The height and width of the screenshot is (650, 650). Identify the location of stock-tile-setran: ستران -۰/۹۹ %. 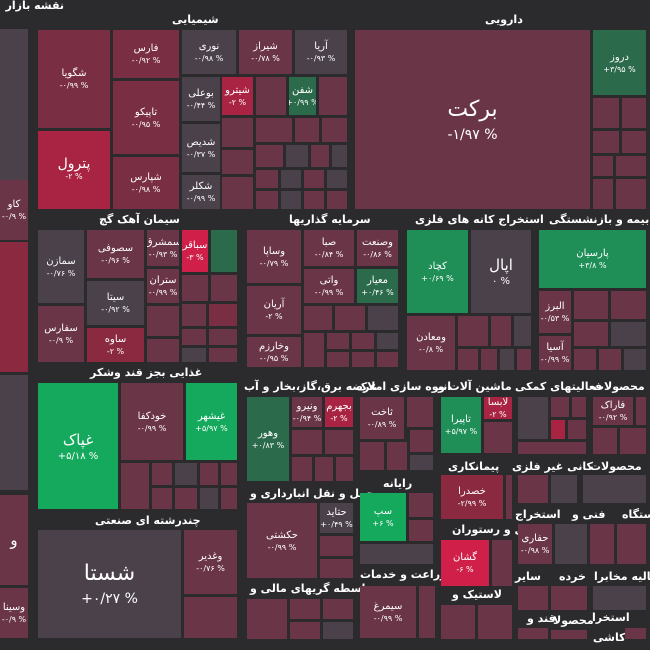
(163, 286).